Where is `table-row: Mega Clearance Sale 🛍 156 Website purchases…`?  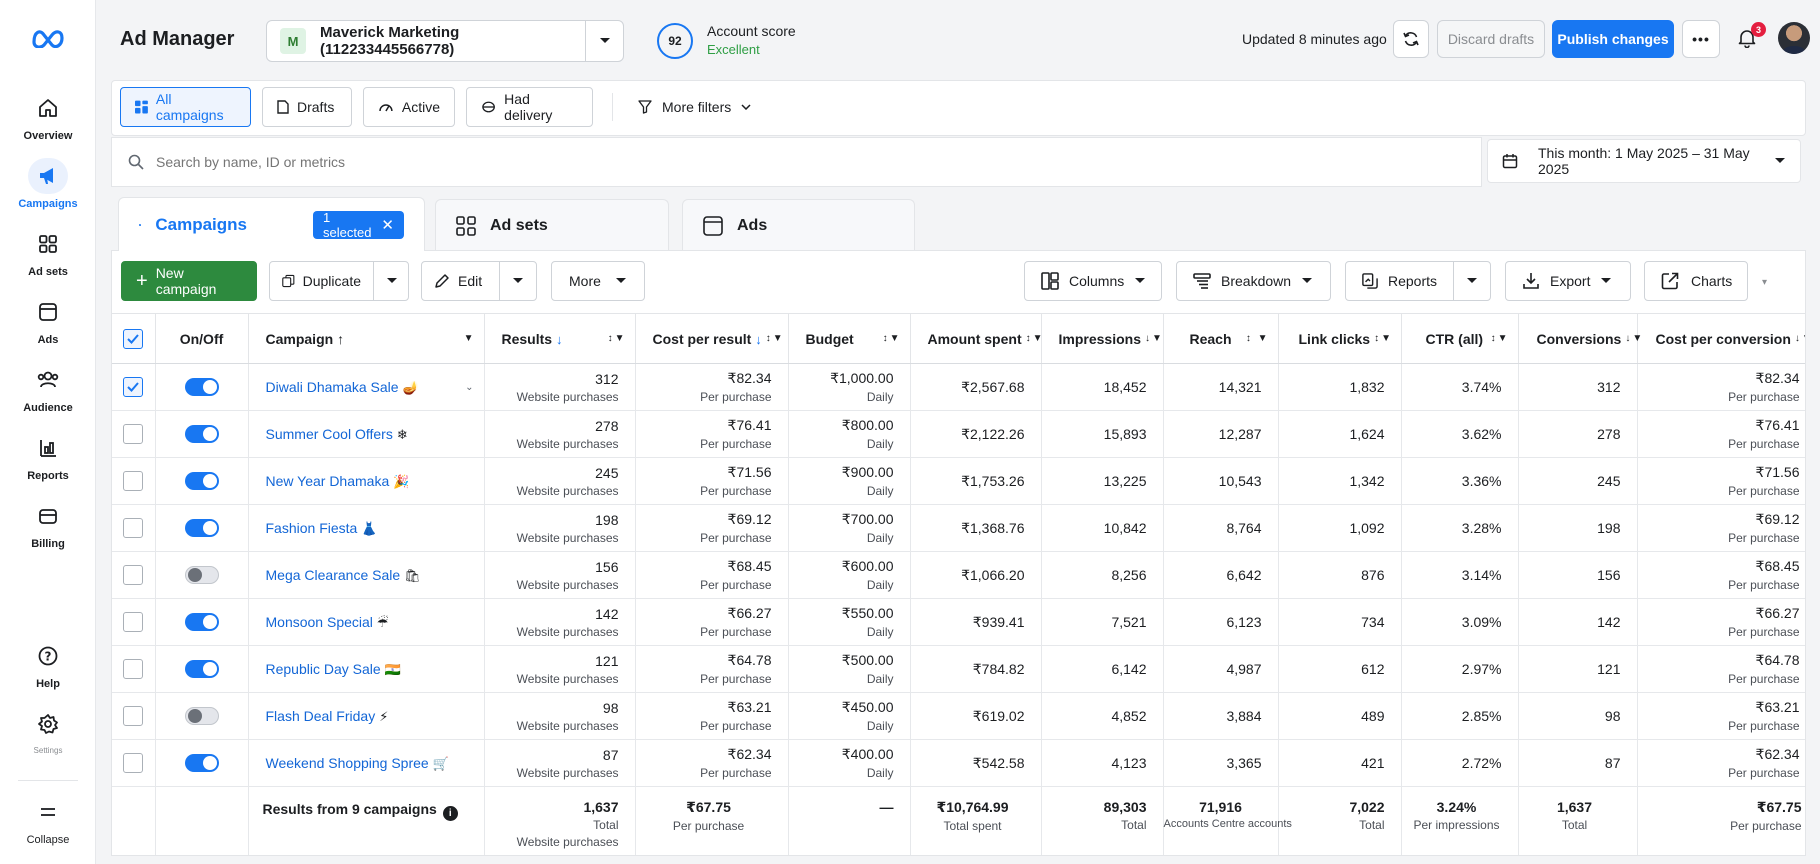
table-row: Mega Clearance Sale 🛍 156 Website purchases… is located at coordinates (958, 575).